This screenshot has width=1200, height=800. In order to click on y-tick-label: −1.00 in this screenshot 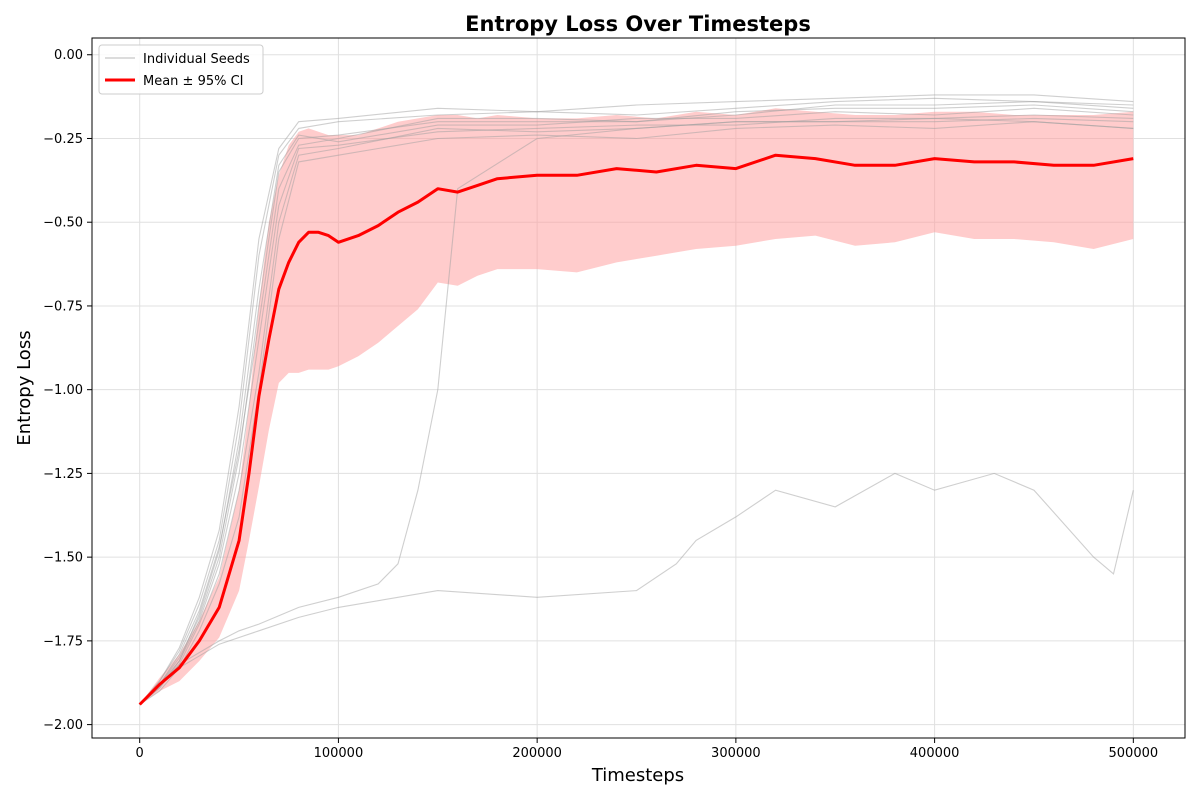, I will do `click(63, 390)`.